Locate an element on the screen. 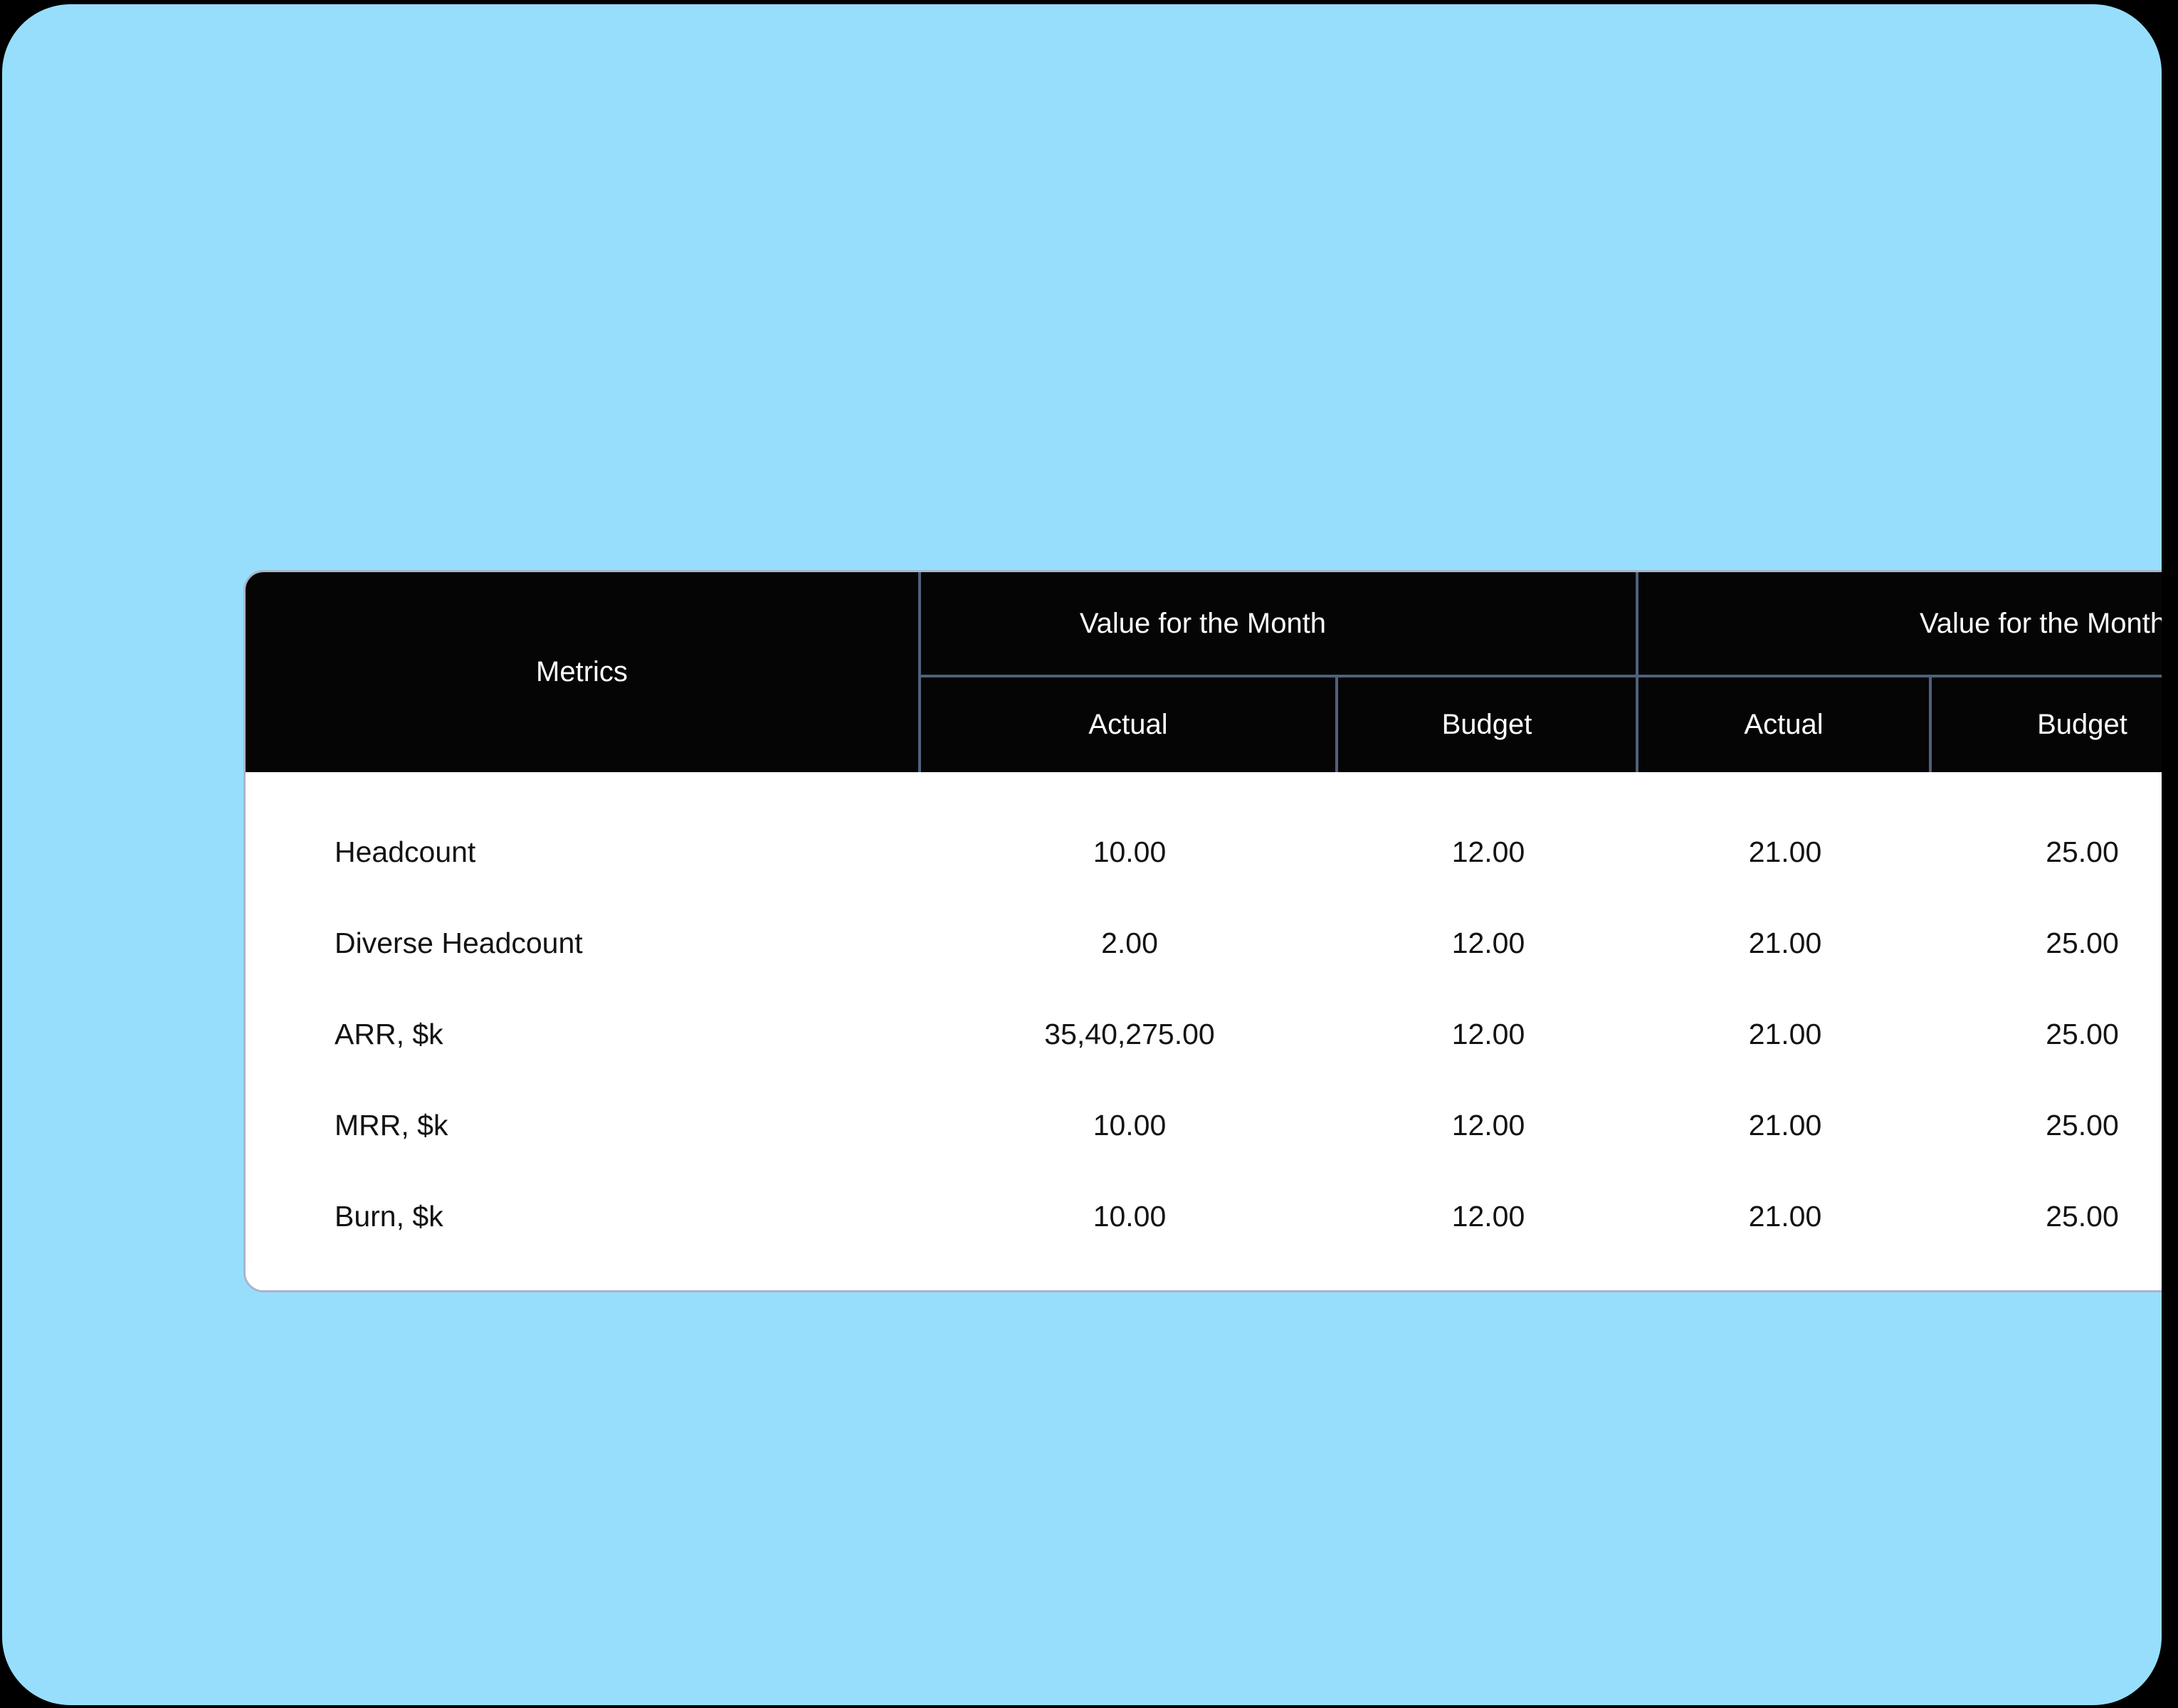 This screenshot has height=1708, width=2178. metric-name: Burn, $k is located at coordinates (389, 1216).